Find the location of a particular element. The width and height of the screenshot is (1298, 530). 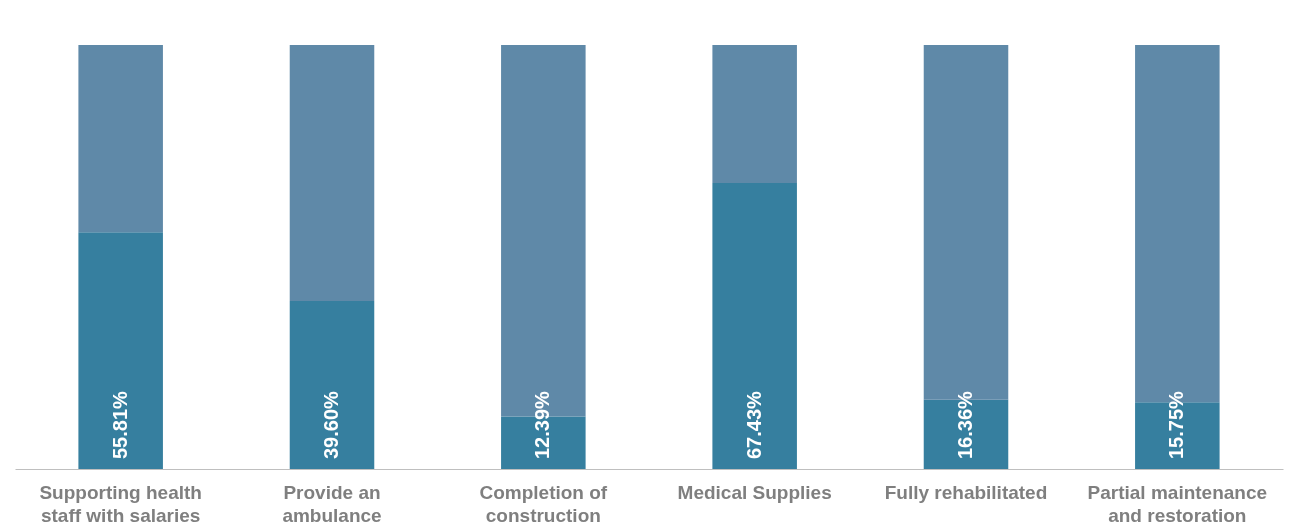

data-label: 67.43% is located at coordinates (753, 424).